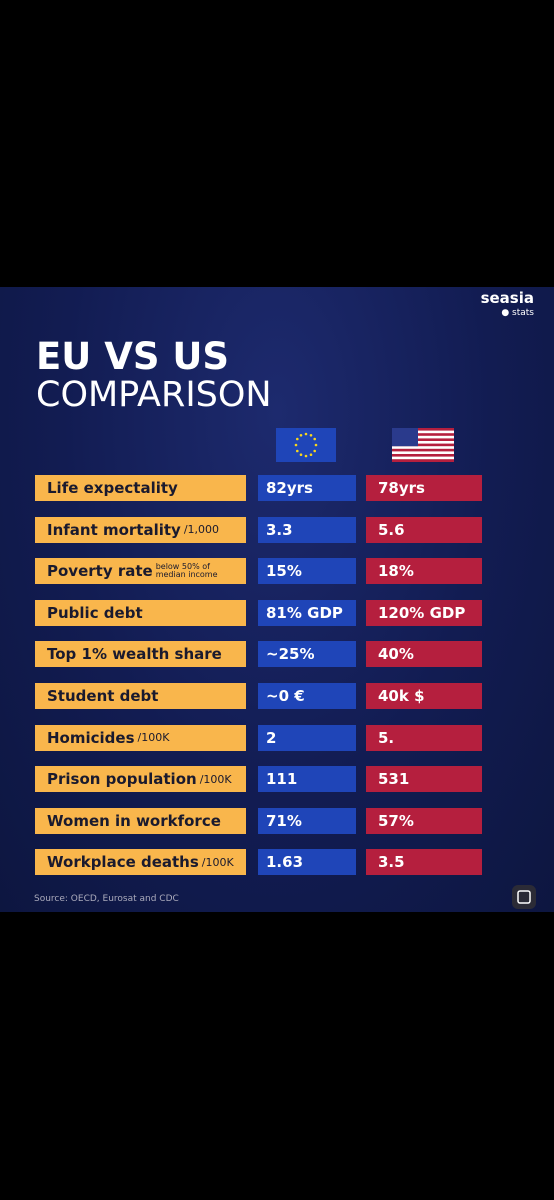 Image resolution: width=554 pixels, height=1200 pixels. I want to click on row-label-cell: Life expectality, so click(140, 488).